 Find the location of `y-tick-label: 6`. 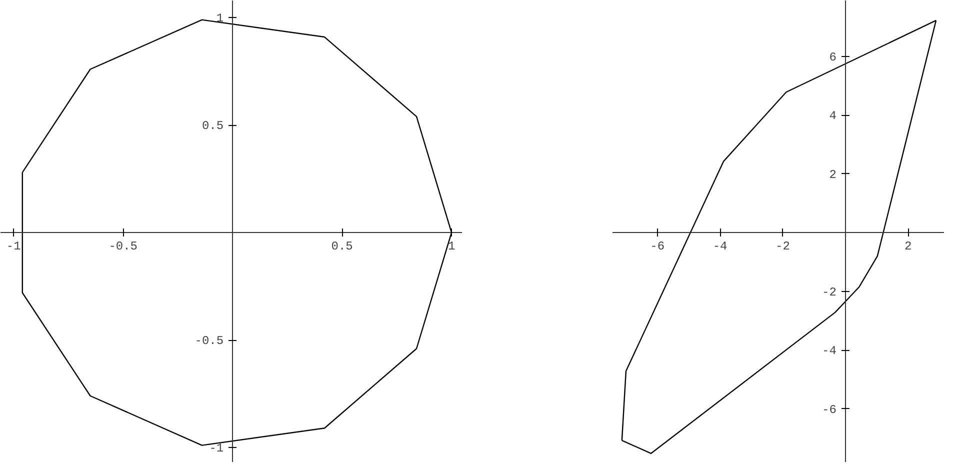

y-tick-label: 6 is located at coordinates (832, 57).